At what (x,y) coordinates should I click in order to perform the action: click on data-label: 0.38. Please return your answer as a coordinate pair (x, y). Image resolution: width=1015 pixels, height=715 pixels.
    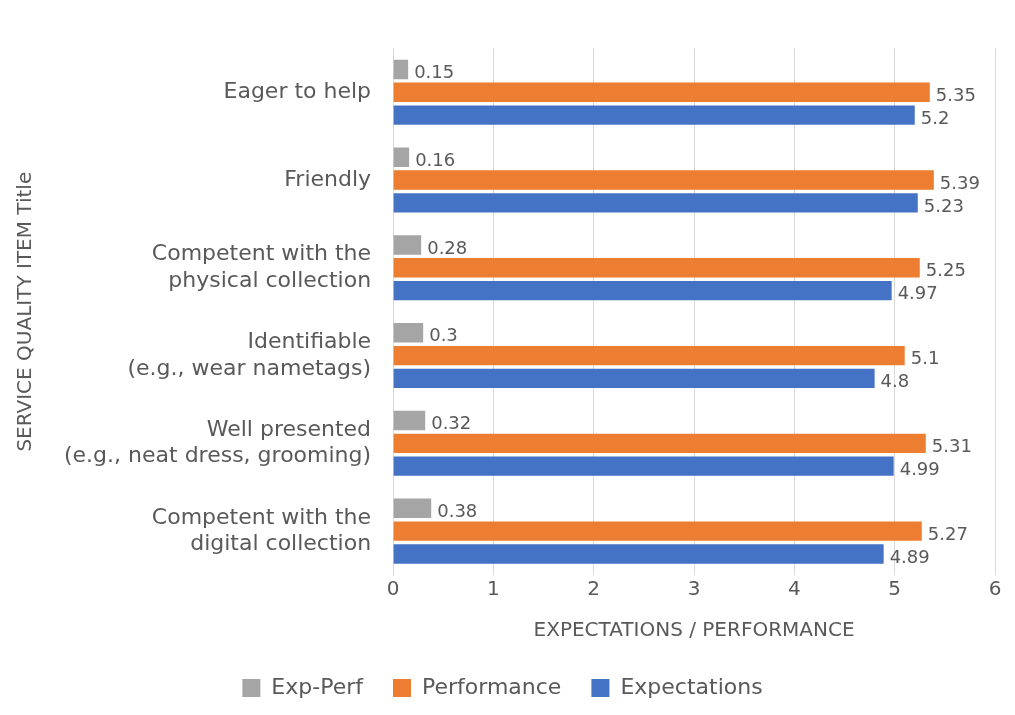
    Looking at the image, I should click on (457, 510).